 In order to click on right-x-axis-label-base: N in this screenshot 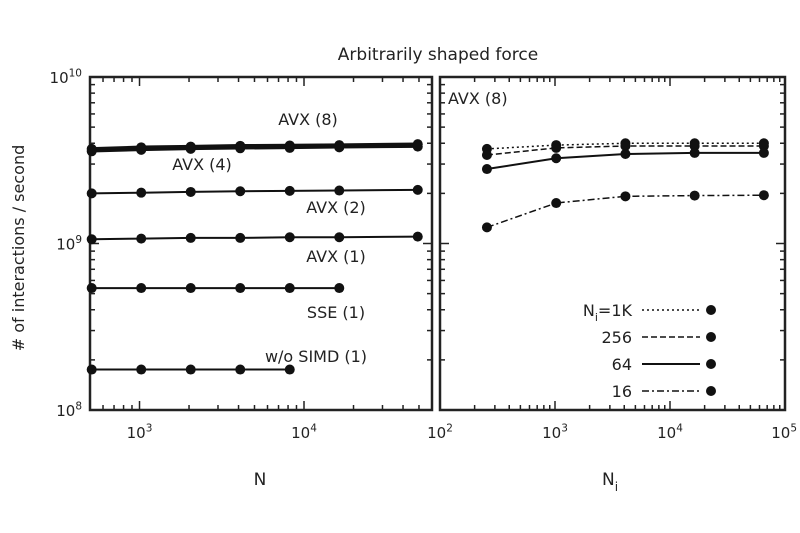, I will do `click(608, 480)`.